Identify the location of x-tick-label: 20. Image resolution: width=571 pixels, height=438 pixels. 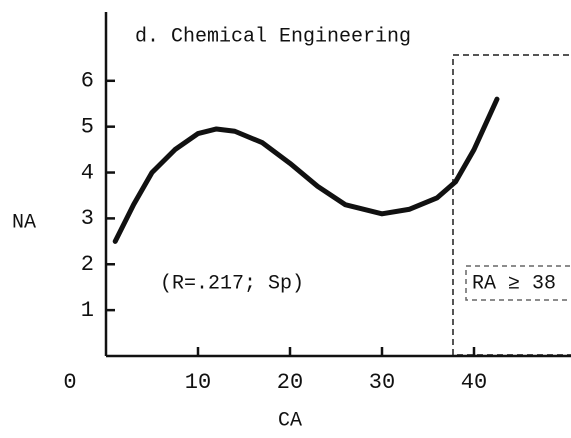
(290, 382).